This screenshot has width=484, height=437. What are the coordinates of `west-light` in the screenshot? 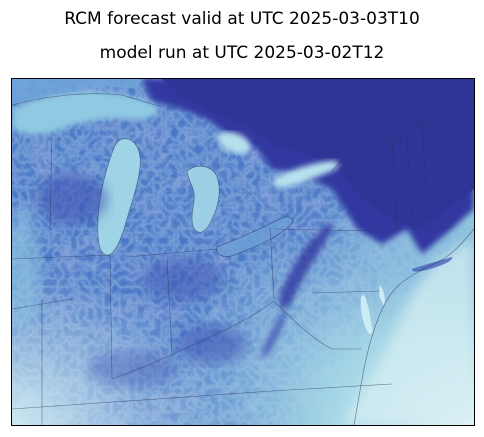 It's located at (26, 269).